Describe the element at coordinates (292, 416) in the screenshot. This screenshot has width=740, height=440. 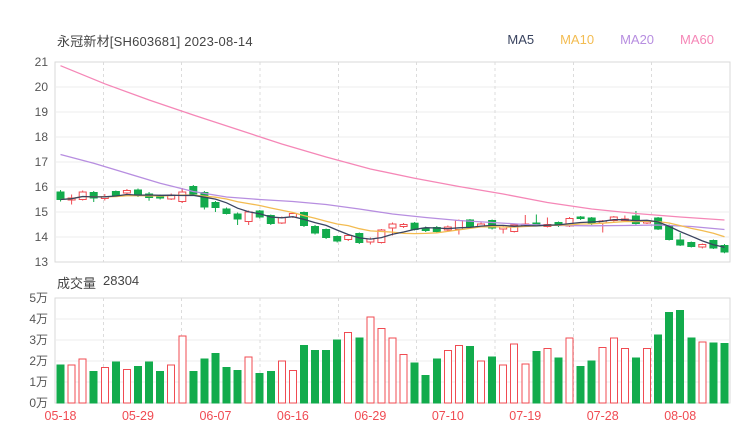
I see `date-axis-label: 06-16` at that location.